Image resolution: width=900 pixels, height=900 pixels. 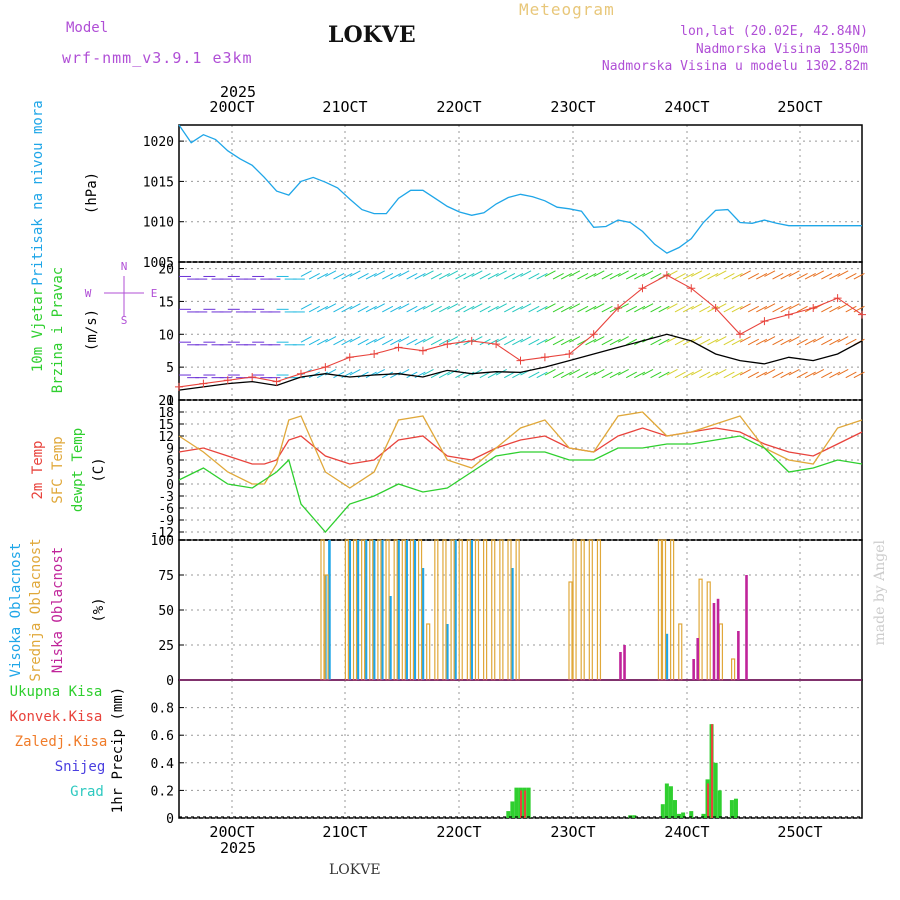 I want to click on station-title: LOKVE, so click(x=372, y=35).